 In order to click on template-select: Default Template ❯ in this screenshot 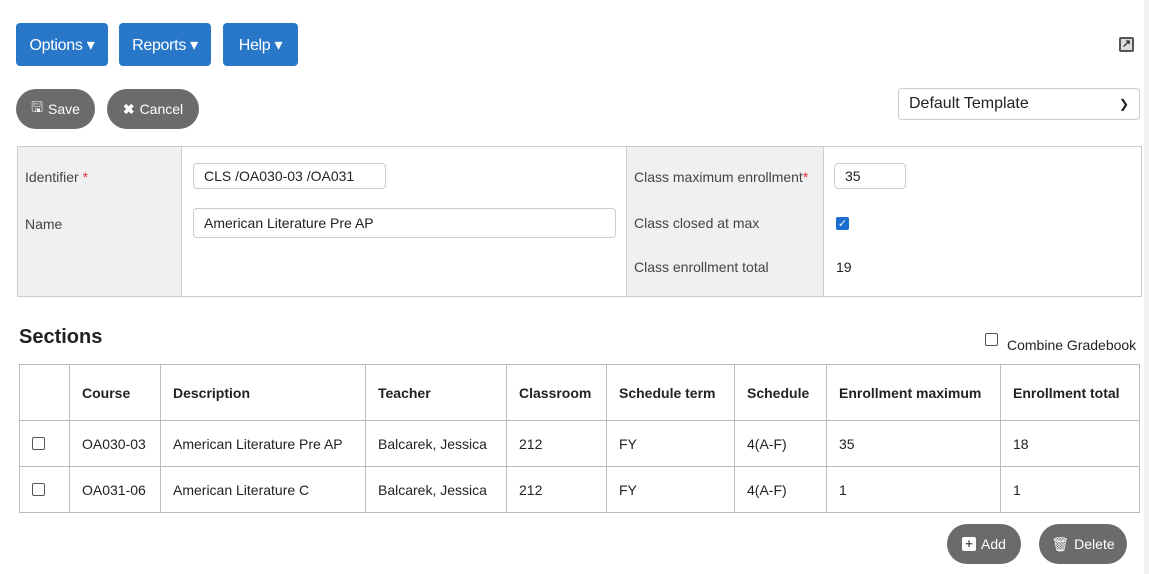, I will do `click(1019, 104)`.